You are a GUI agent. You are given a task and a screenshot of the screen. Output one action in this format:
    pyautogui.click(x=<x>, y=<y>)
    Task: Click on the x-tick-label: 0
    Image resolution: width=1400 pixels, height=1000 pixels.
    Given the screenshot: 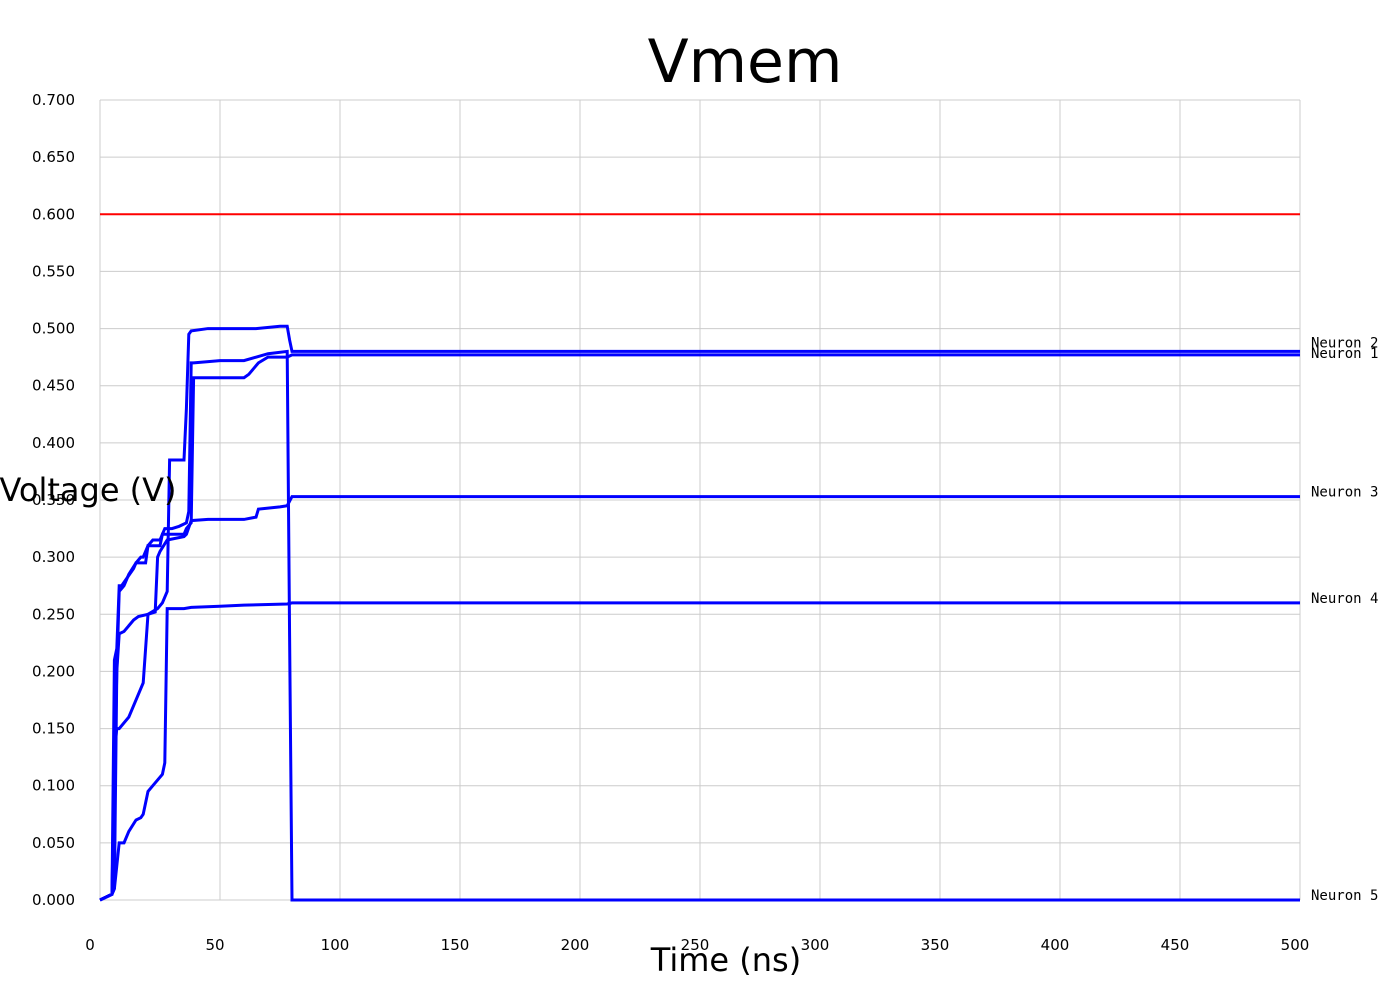 What is the action you would take?
    pyautogui.click(x=90, y=945)
    